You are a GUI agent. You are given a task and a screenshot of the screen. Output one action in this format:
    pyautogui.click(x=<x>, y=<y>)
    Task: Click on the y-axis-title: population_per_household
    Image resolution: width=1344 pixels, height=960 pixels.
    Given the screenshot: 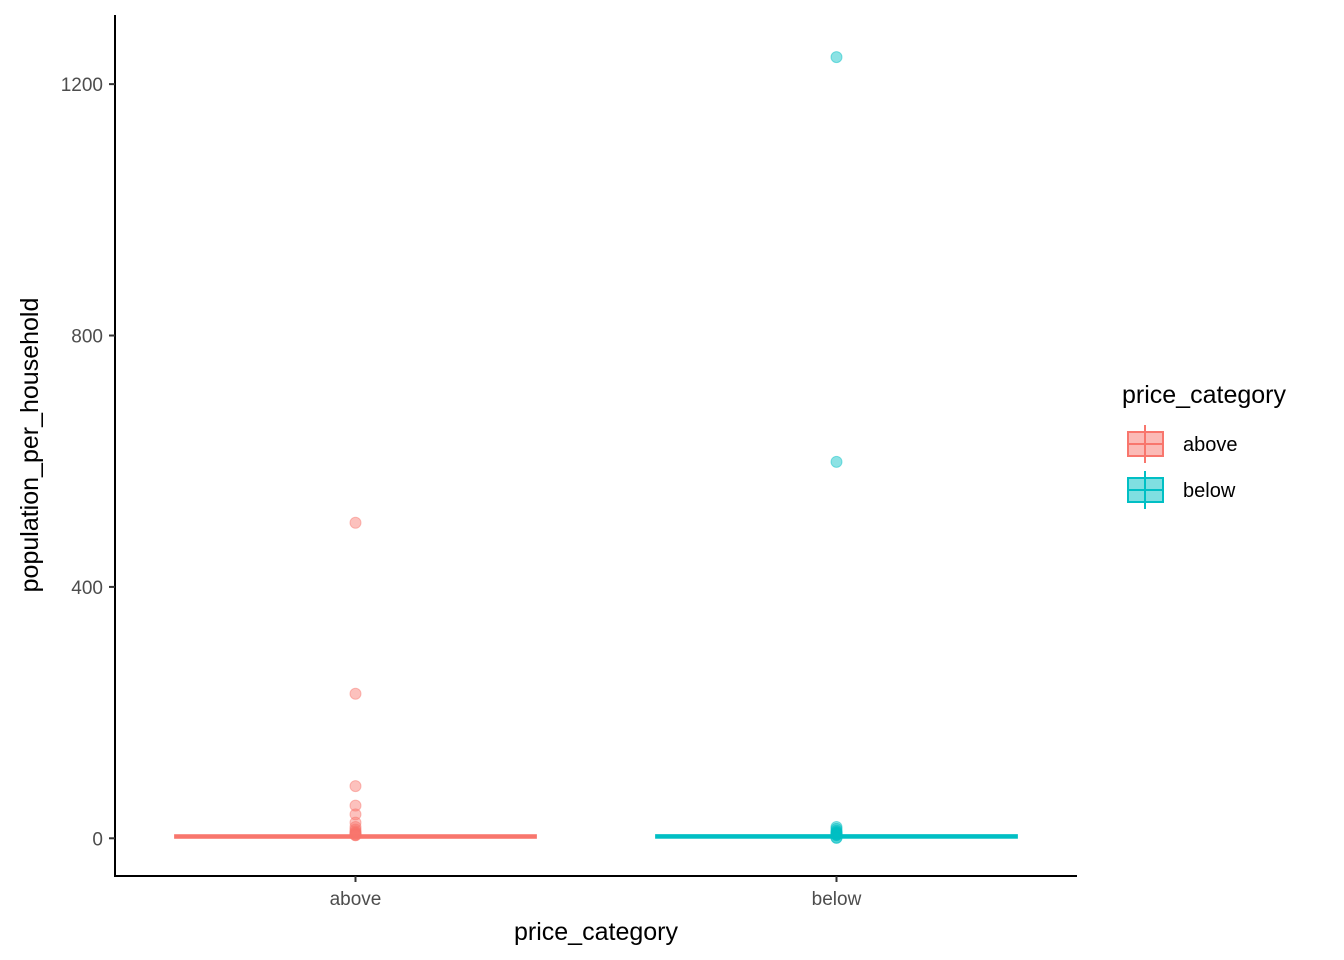 What is the action you would take?
    pyautogui.click(x=30, y=445)
    